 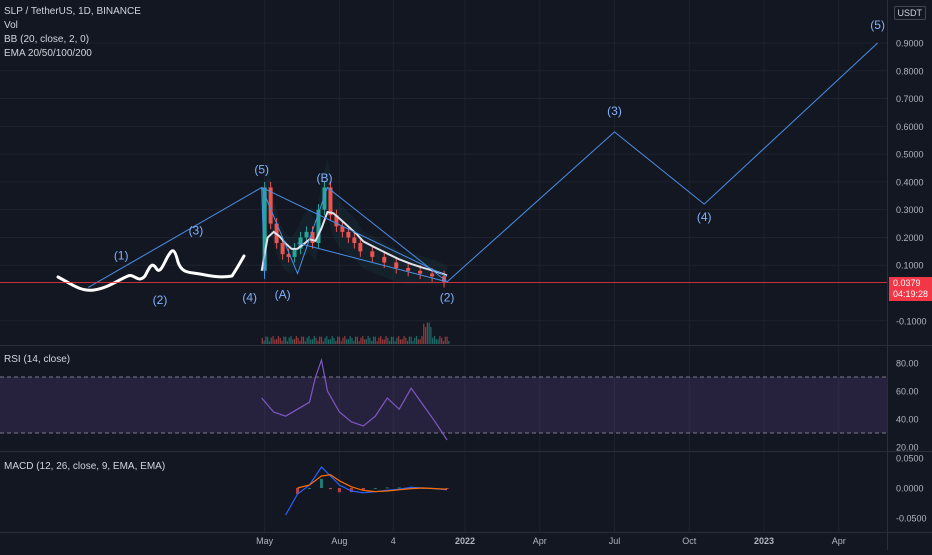 What do you see at coordinates (372, 262) in the screenshot?
I see `corrective-channel-line` at bounding box center [372, 262].